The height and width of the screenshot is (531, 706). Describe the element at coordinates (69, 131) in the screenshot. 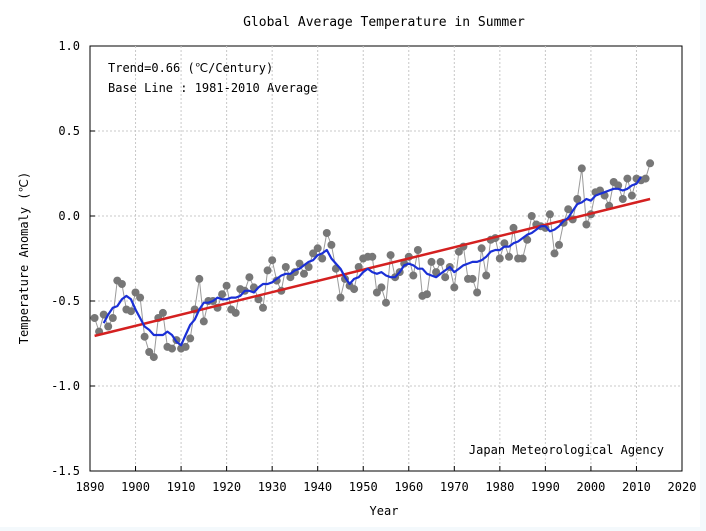

I see `y-tick-label: 0.5` at that location.